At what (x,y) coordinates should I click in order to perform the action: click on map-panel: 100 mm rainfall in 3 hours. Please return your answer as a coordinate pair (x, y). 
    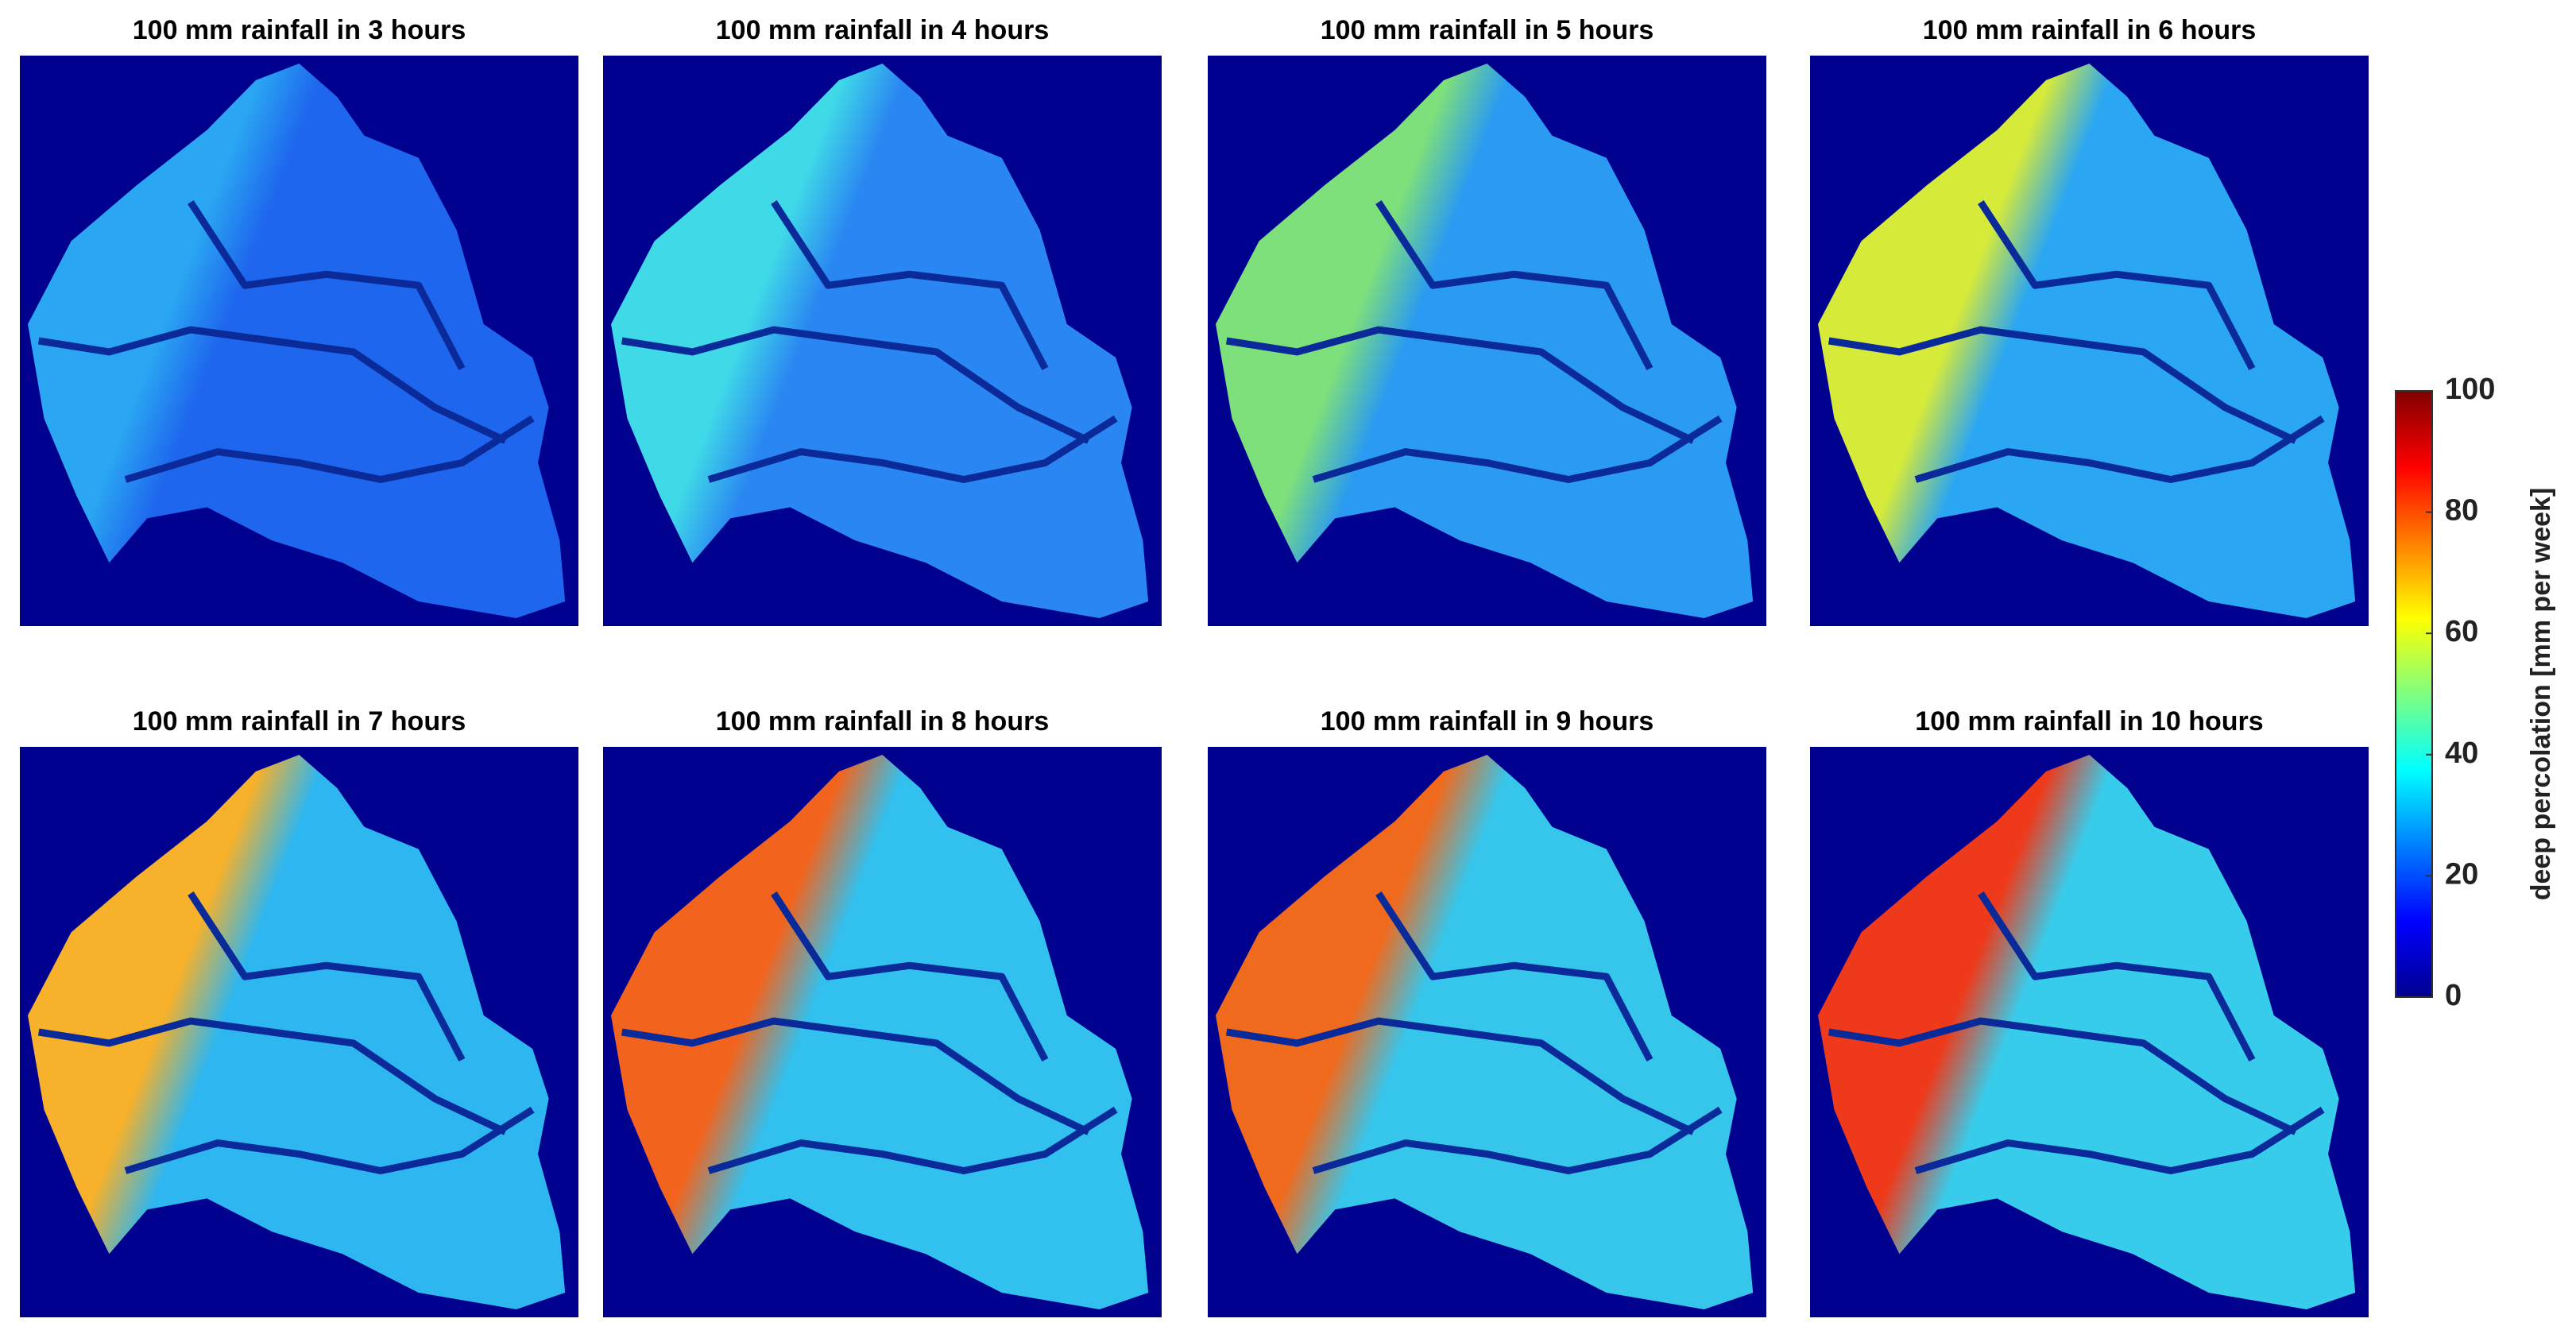
    Looking at the image, I should click on (299, 320).